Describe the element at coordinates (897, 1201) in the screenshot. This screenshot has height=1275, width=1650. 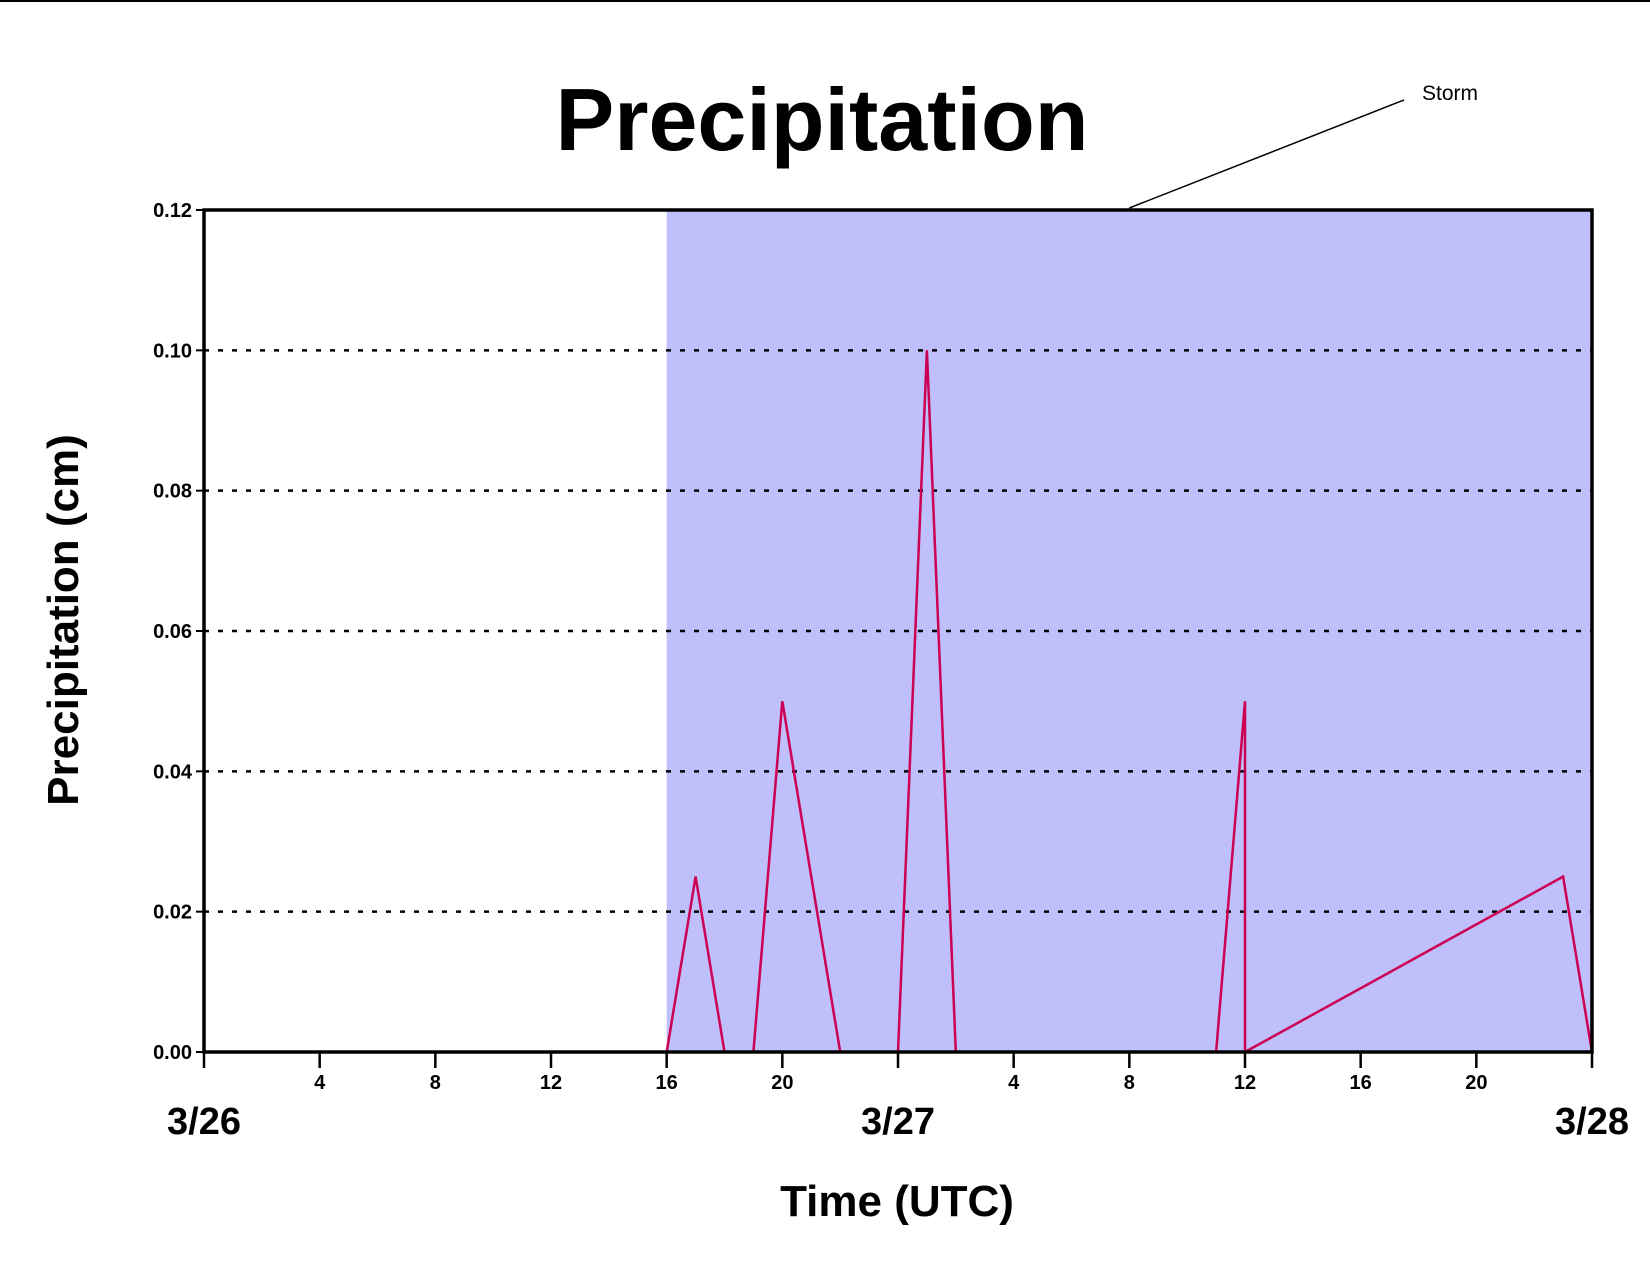
I see `x-axis-label: Time (UTC)` at that location.